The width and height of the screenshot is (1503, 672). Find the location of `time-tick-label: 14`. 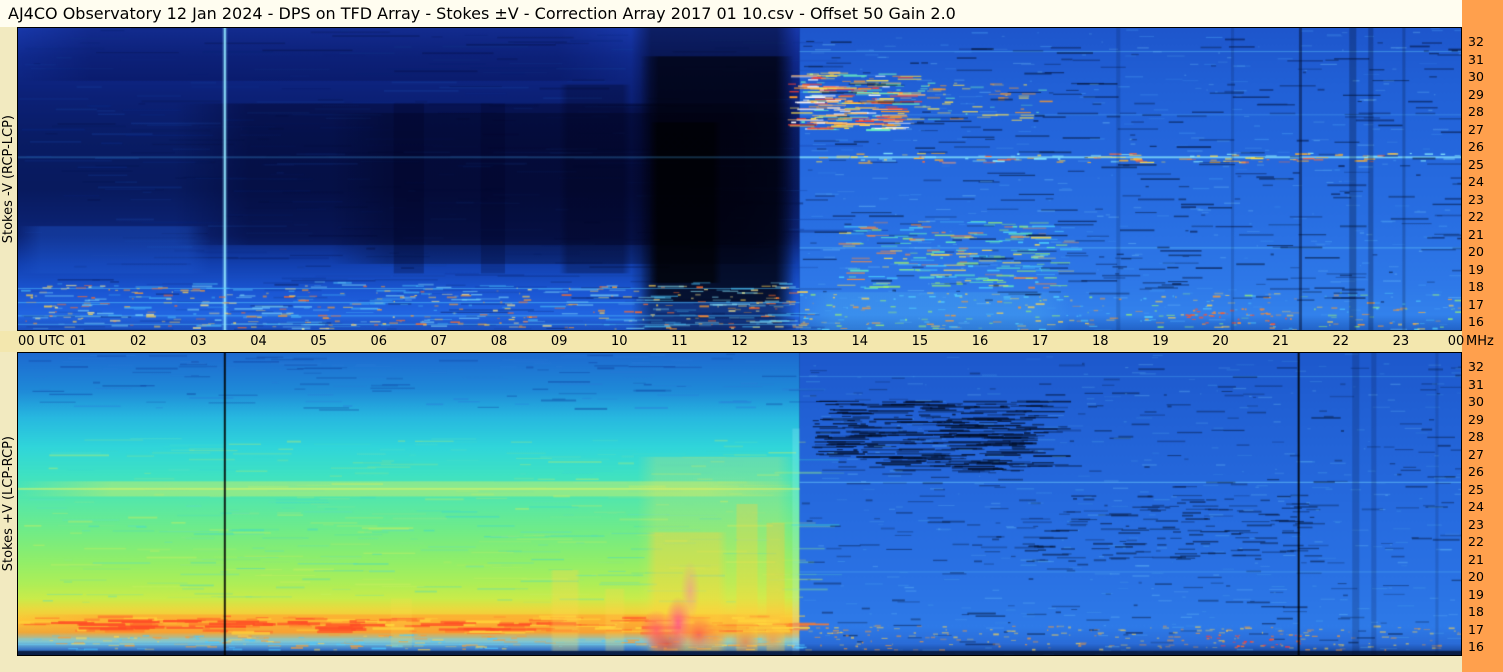

time-tick-label: 14 is located at coordinates (860, 341).